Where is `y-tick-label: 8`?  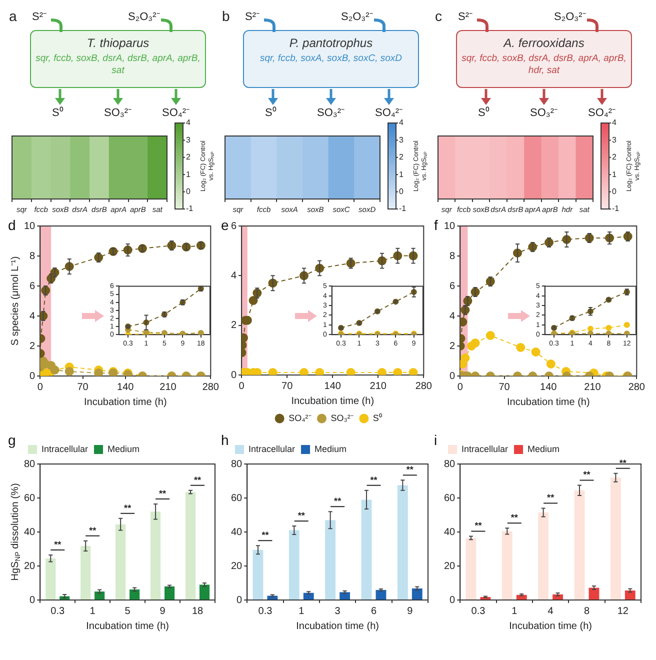
y-tick-label: 8 is located at coordinates (33, 256).